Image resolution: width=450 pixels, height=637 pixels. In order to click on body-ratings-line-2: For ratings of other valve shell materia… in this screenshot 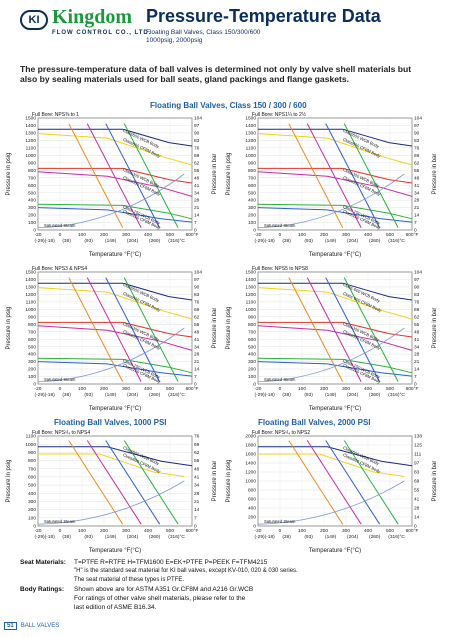, I will do `click(160, 598)`.